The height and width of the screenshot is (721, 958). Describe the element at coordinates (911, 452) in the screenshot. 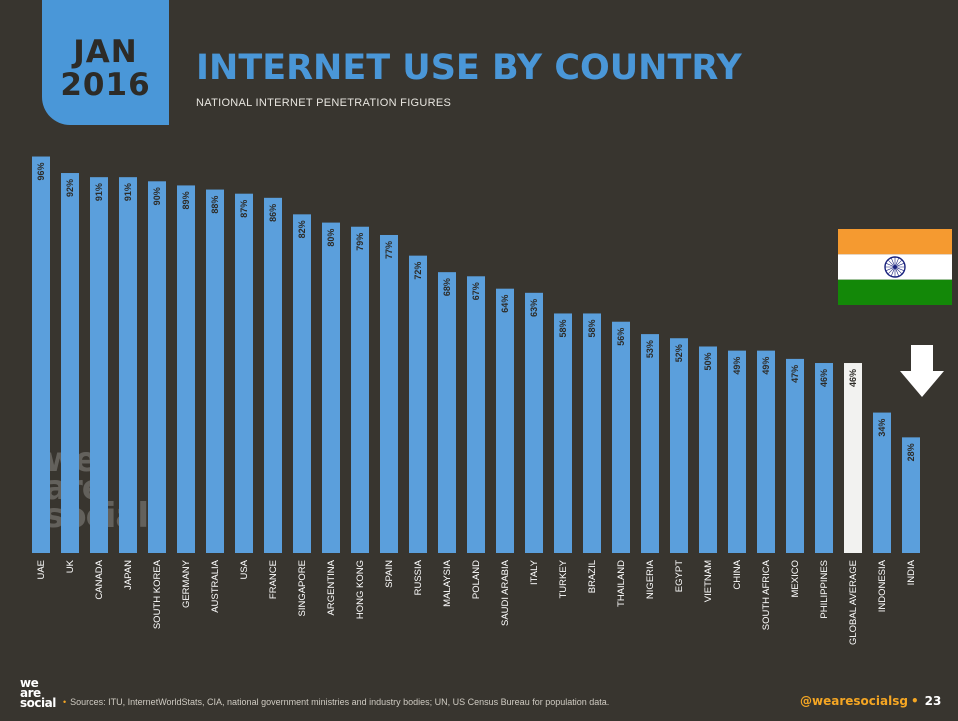

I see `value-label-india: 28%` at that location.